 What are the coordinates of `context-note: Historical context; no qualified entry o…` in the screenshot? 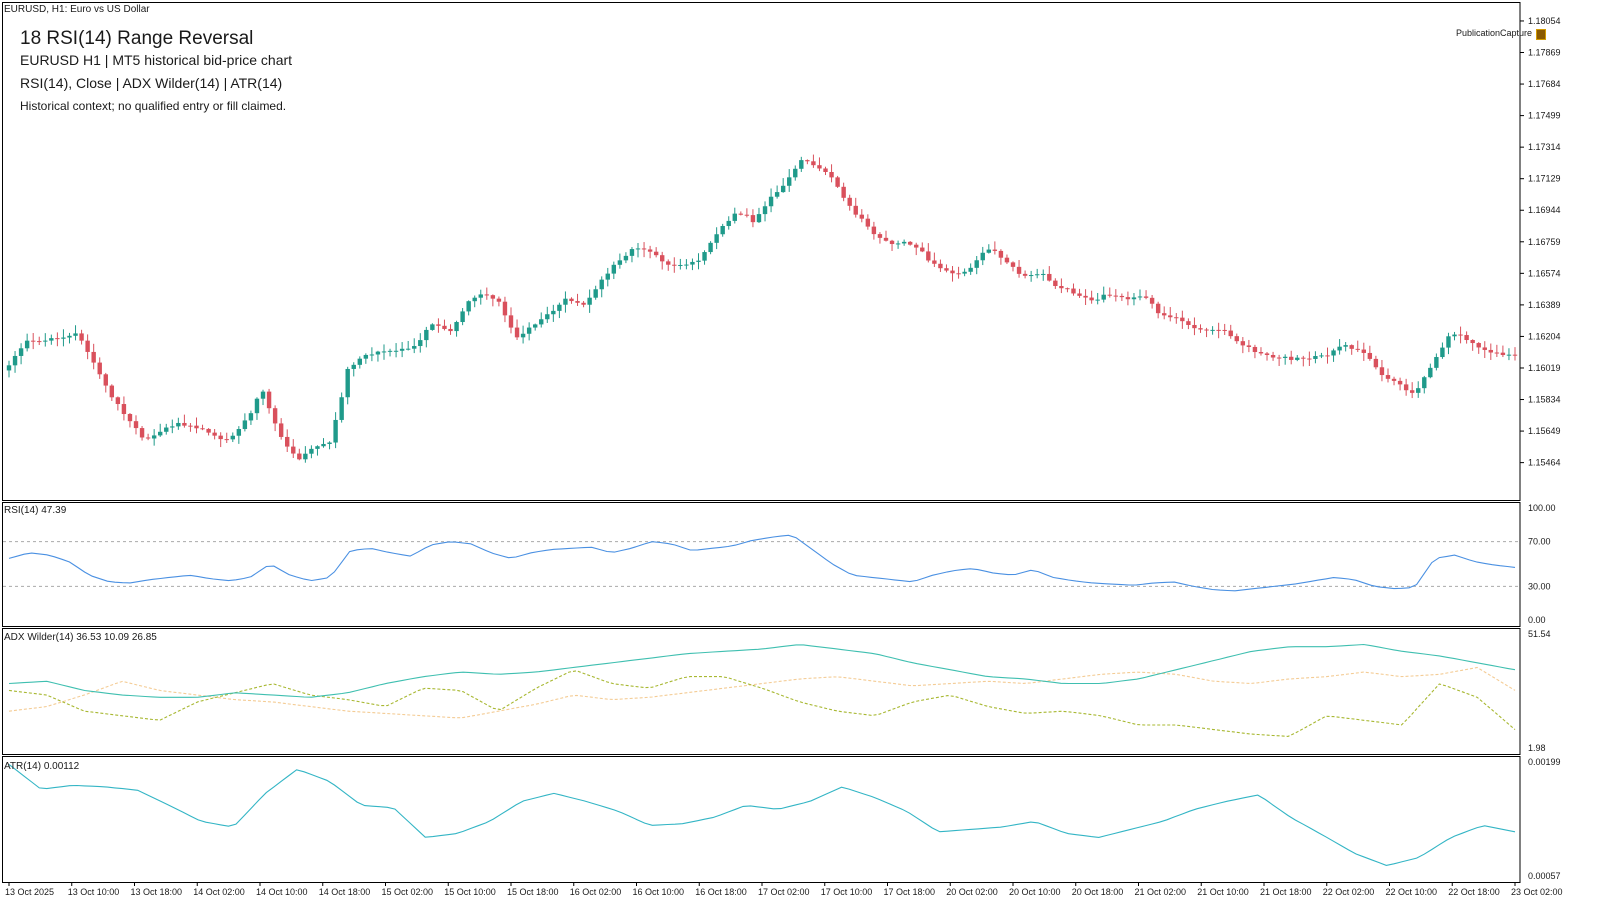 It's located at (153, 106).